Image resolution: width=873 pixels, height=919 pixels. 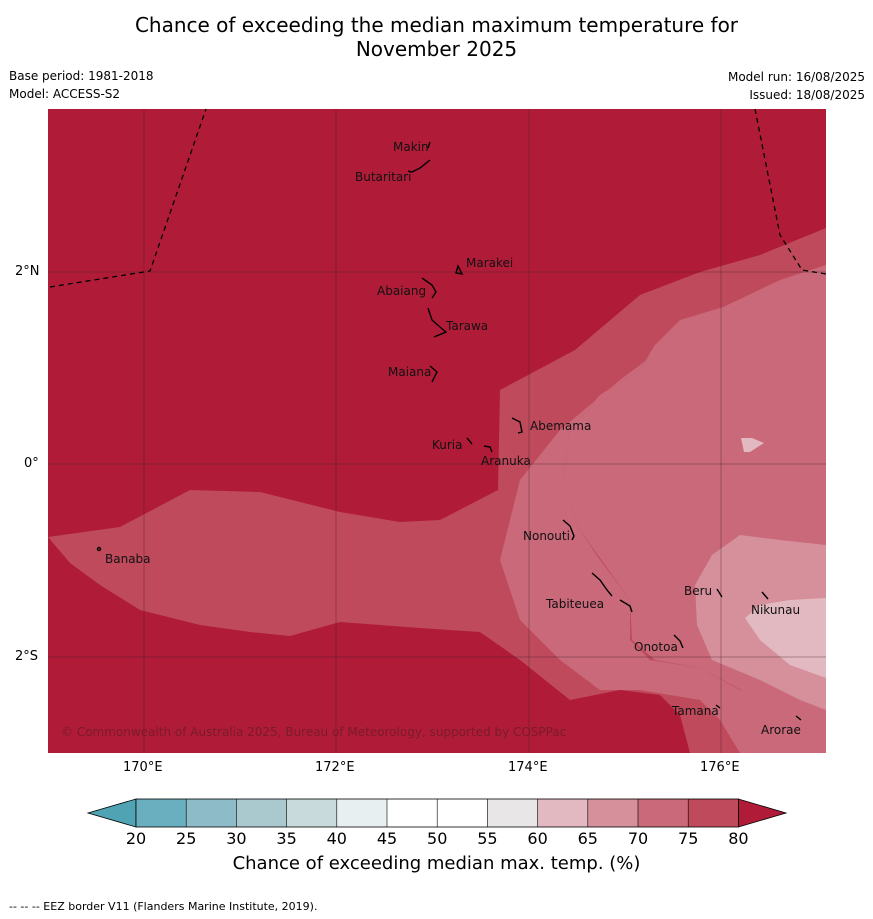 What do you see at coordinates (27, 656) in the screenshot?
I see `lat-tick-2s: 2°S` at bounding box center [27, 656].